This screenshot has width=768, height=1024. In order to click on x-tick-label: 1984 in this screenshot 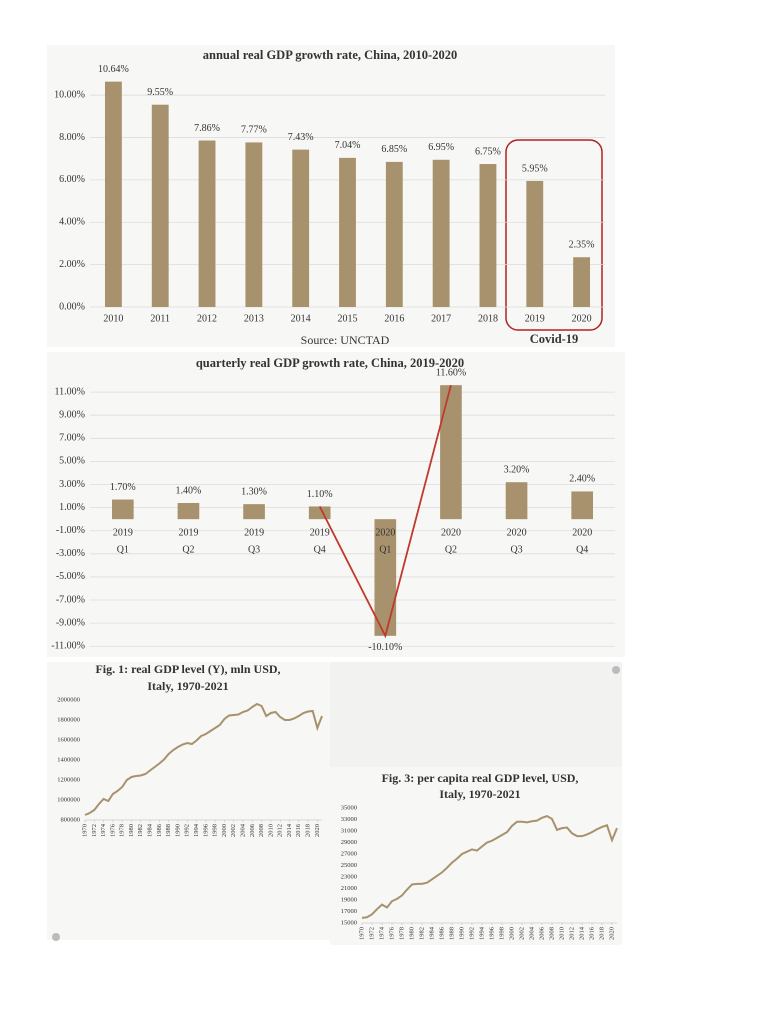, I will do `click(431, 933)`.